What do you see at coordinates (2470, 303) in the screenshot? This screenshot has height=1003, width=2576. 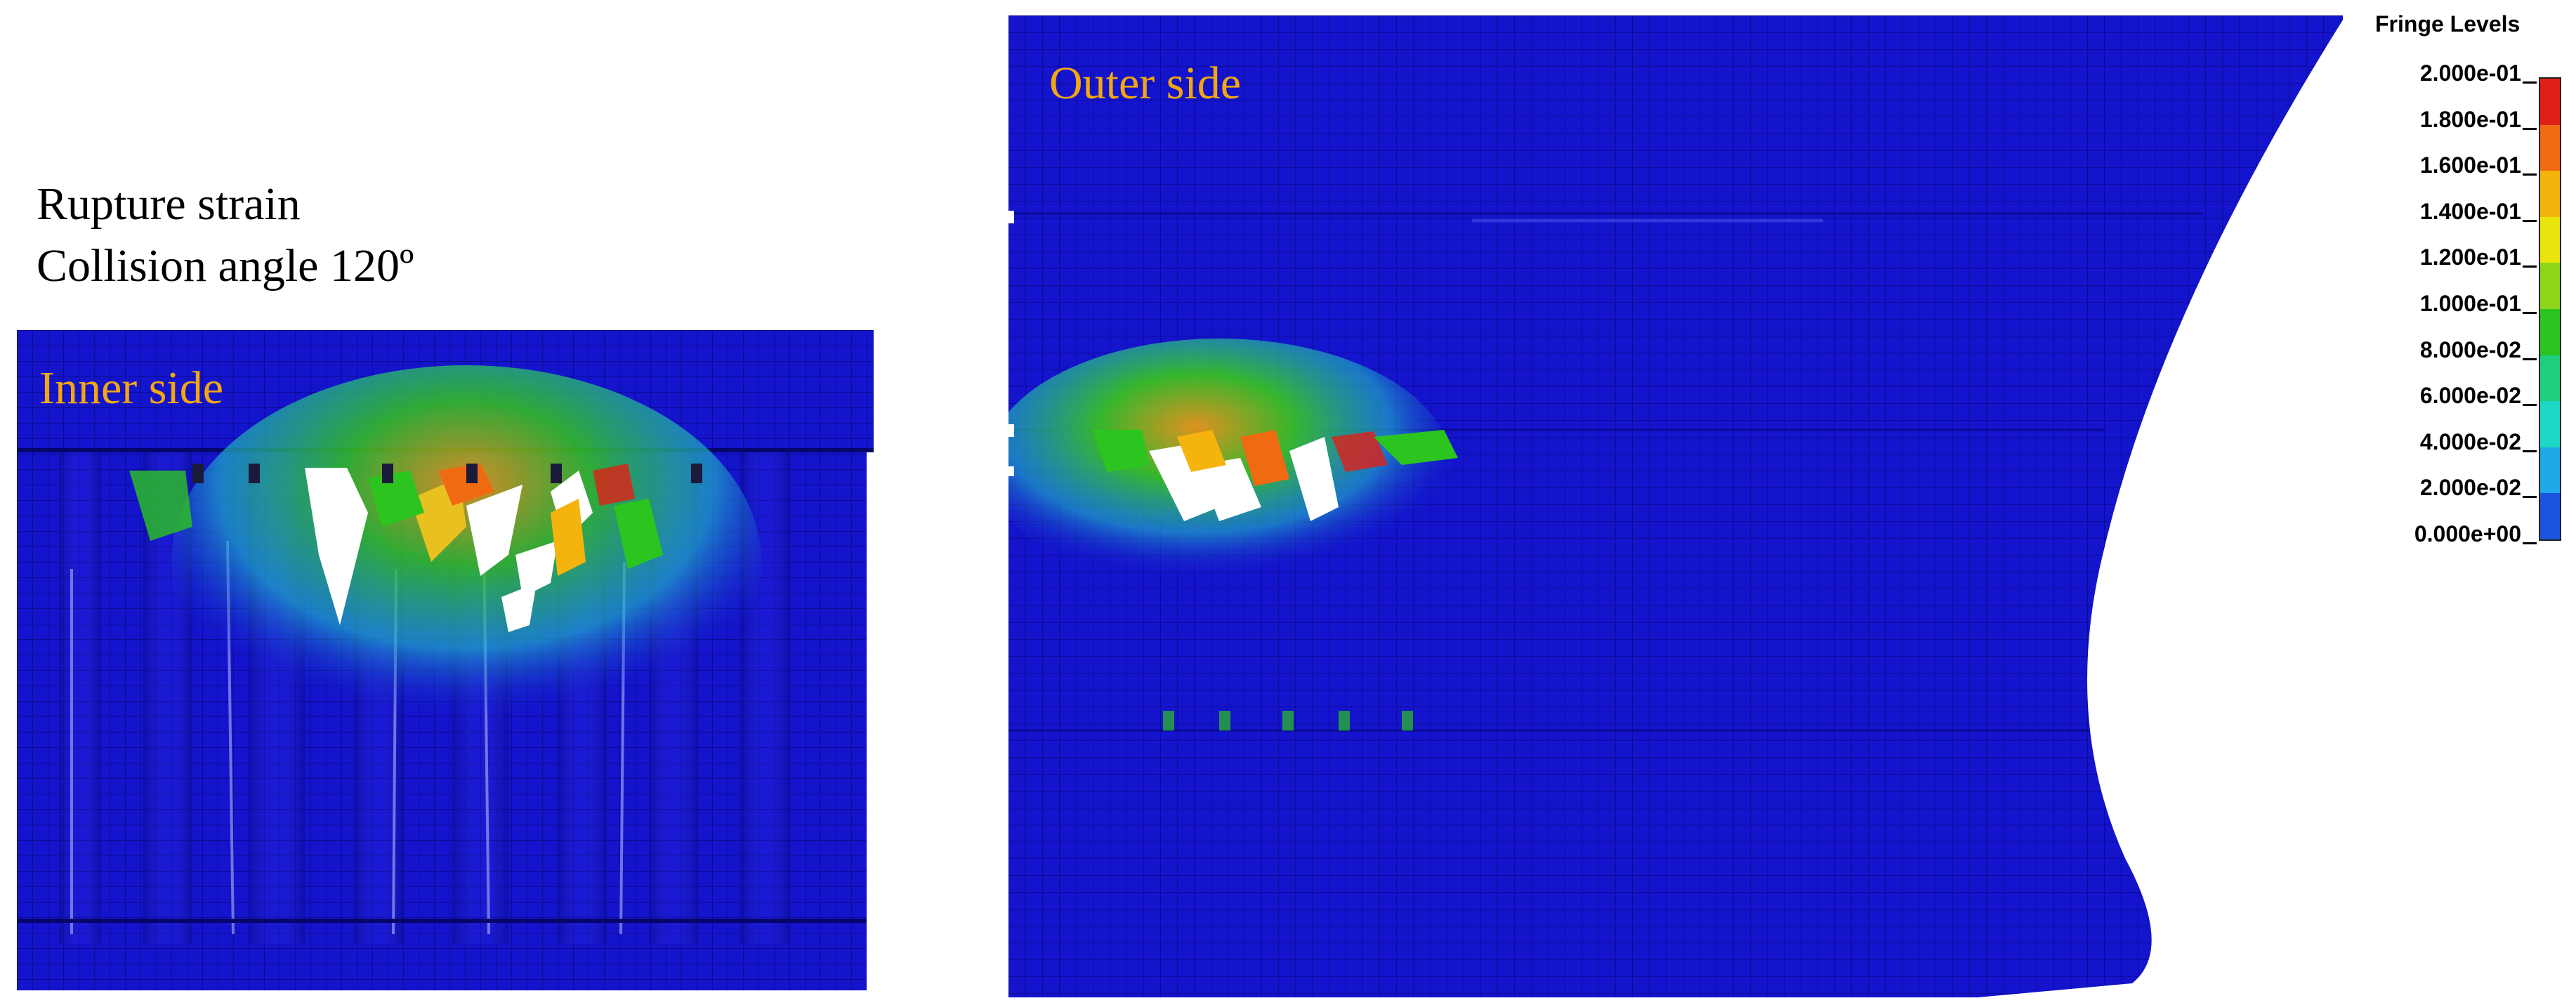 I see `fringe-level-label: 1.000e-01` at bounding box center [2470, 303].